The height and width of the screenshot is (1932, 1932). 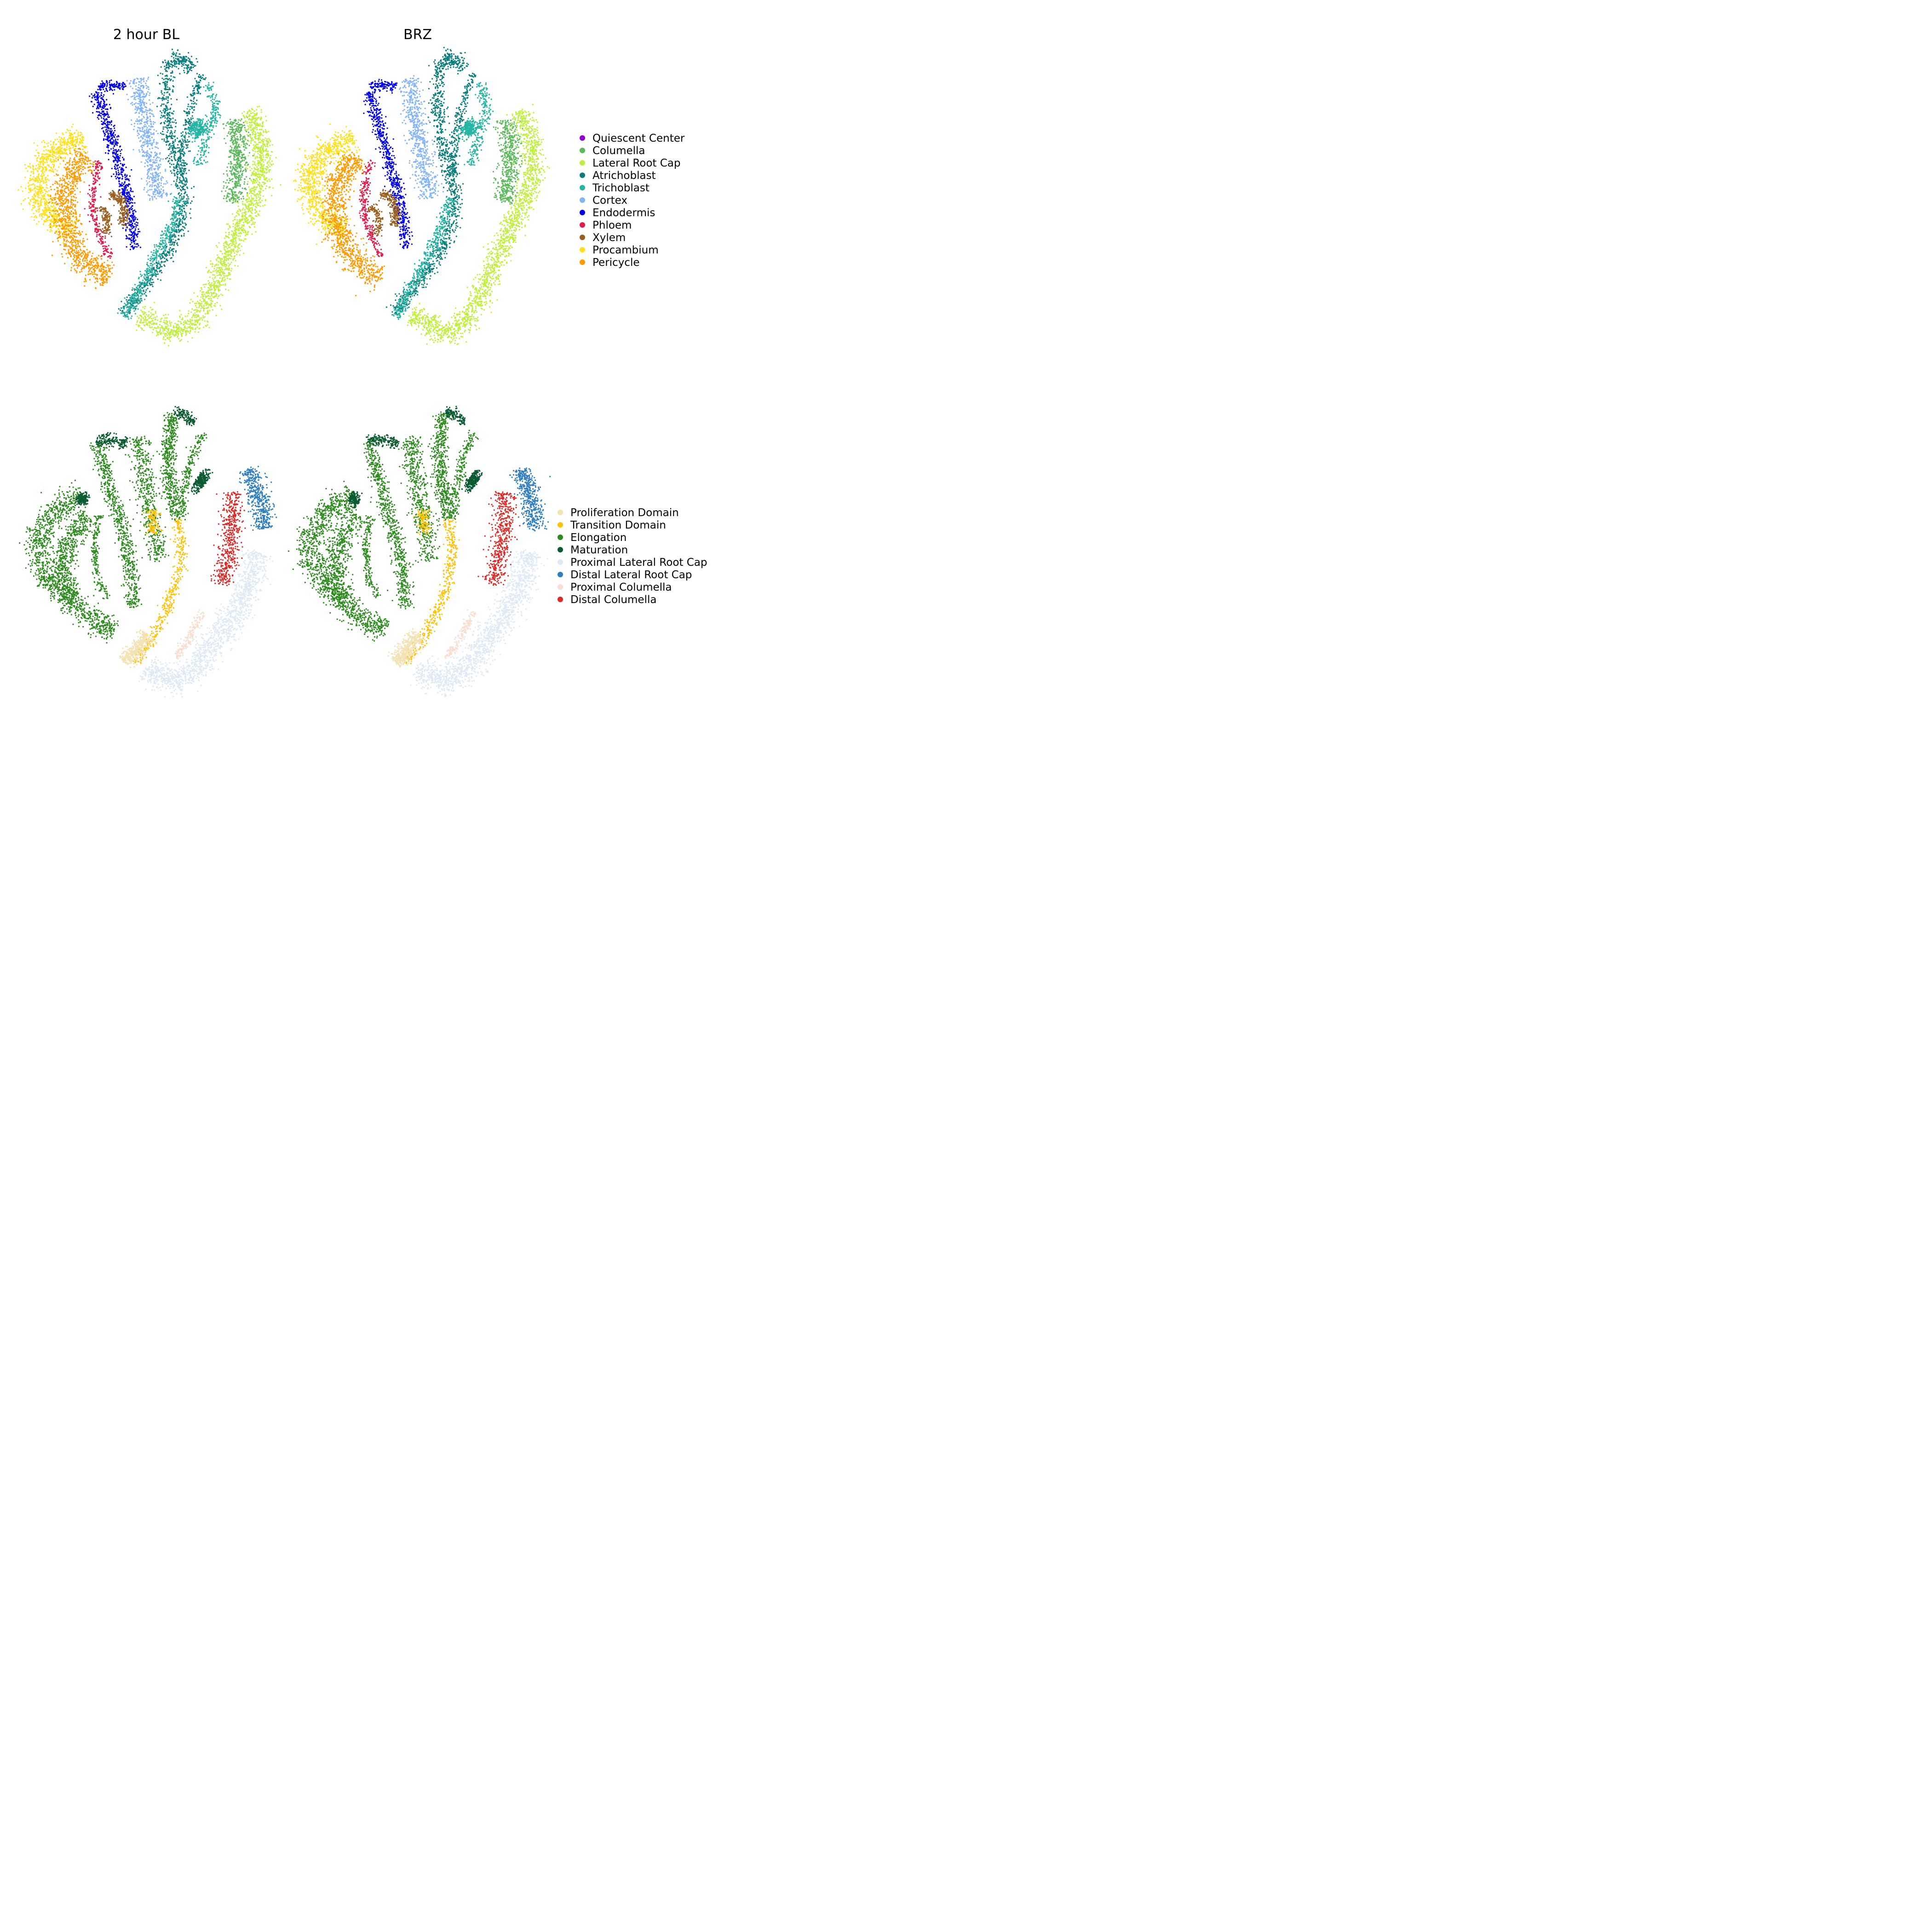 What do you see at coordinates (284, 372) in the screenshot?
I see `umap-panels` at bounding box center [284, 372].